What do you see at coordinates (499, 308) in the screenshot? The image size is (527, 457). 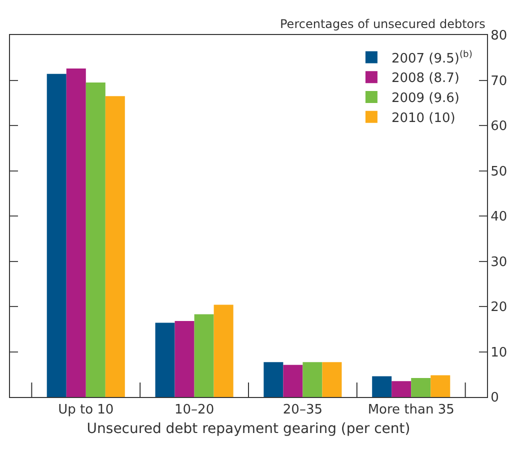 I see `y-tick-label: 20` at bounding box center [499, 308].